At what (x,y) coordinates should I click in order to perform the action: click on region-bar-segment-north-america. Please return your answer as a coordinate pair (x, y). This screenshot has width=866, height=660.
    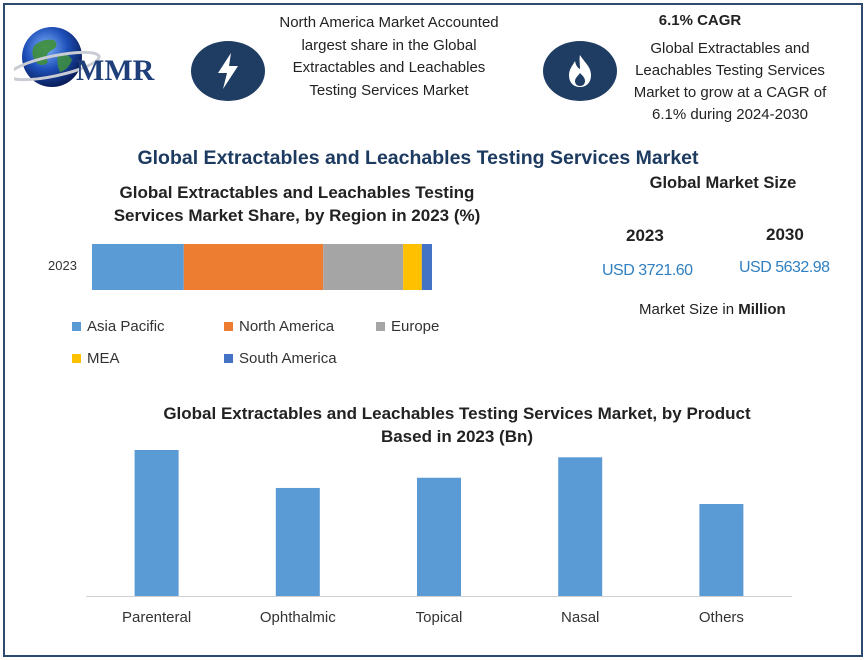
    Looking at the image, I should click on (253, 267).